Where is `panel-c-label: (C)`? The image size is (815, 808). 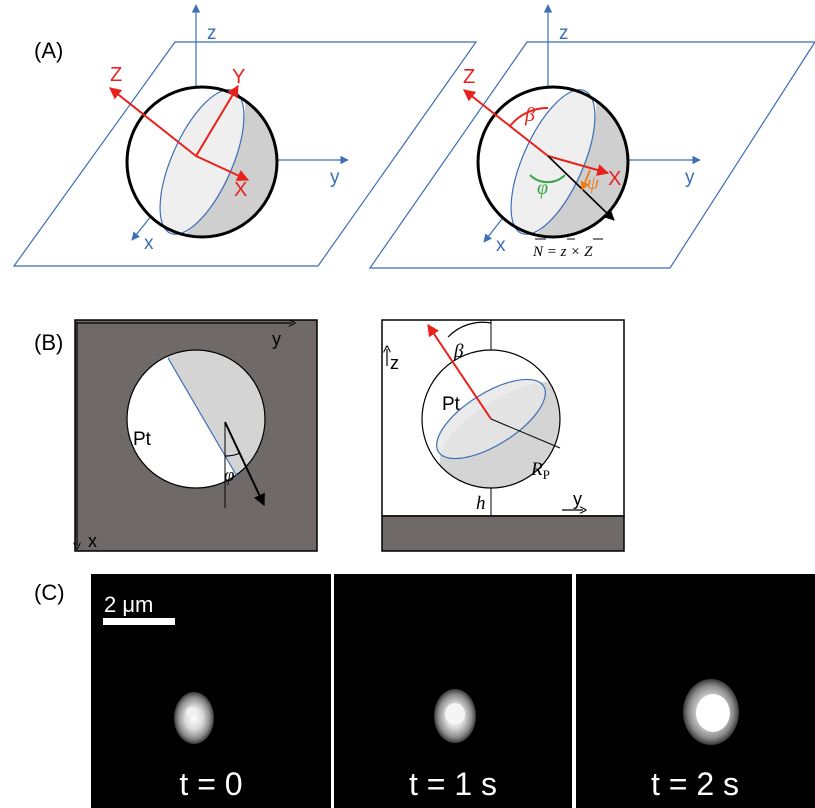 panel-c-label: (C) is located at coordinates (49, 592).